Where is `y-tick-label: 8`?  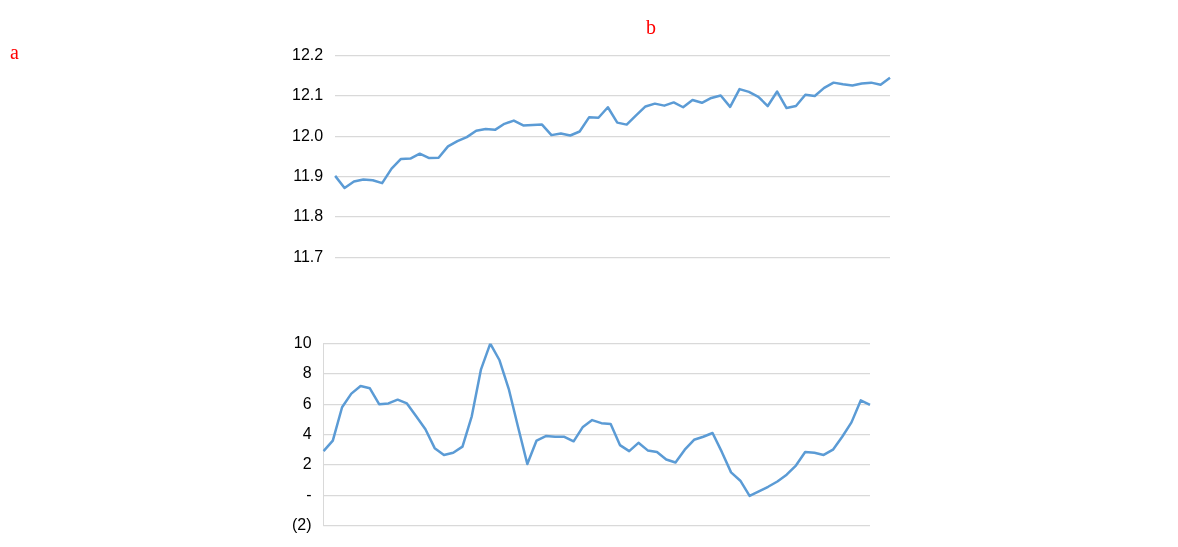
y-tick-label: 8 is located at coordinates (307, 373).